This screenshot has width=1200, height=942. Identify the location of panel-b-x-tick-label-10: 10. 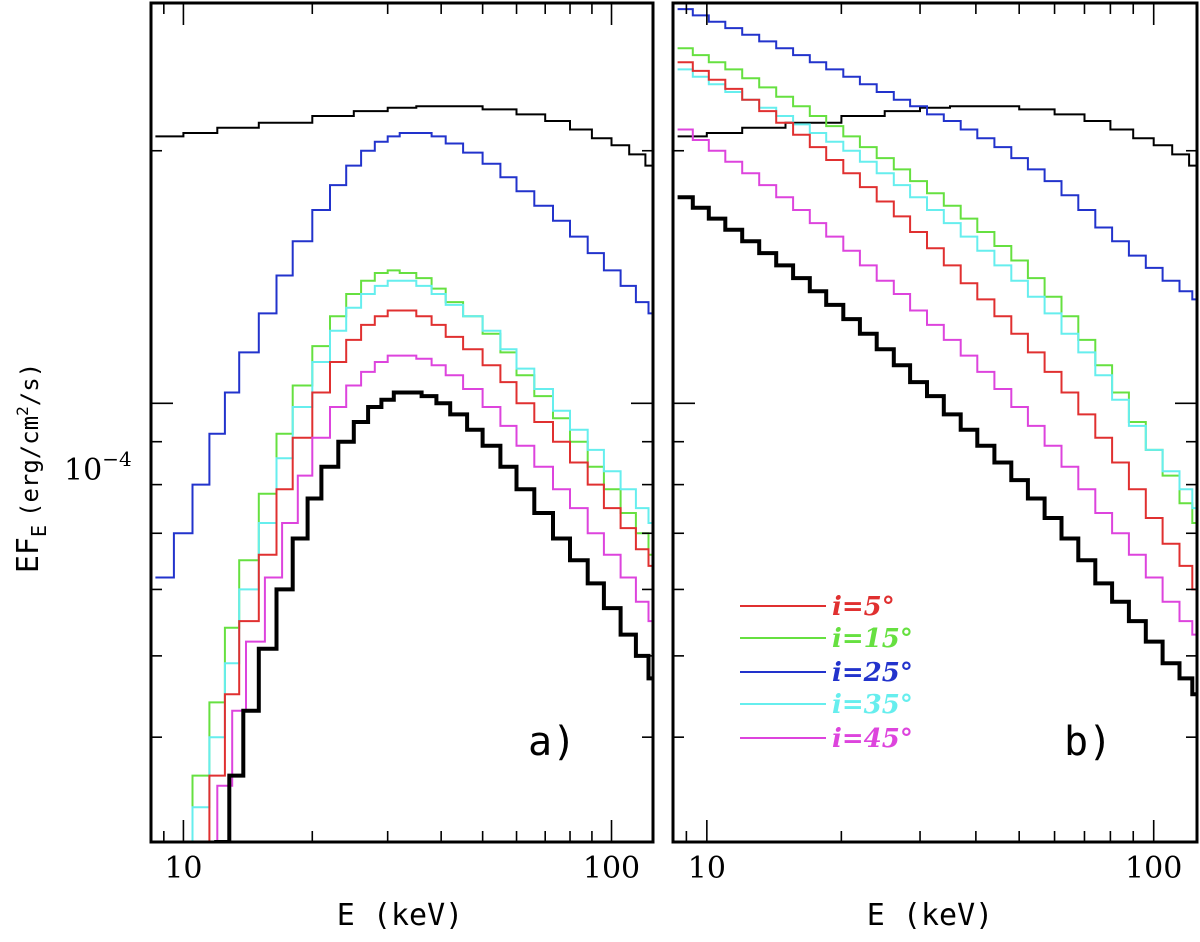
(707, 868).